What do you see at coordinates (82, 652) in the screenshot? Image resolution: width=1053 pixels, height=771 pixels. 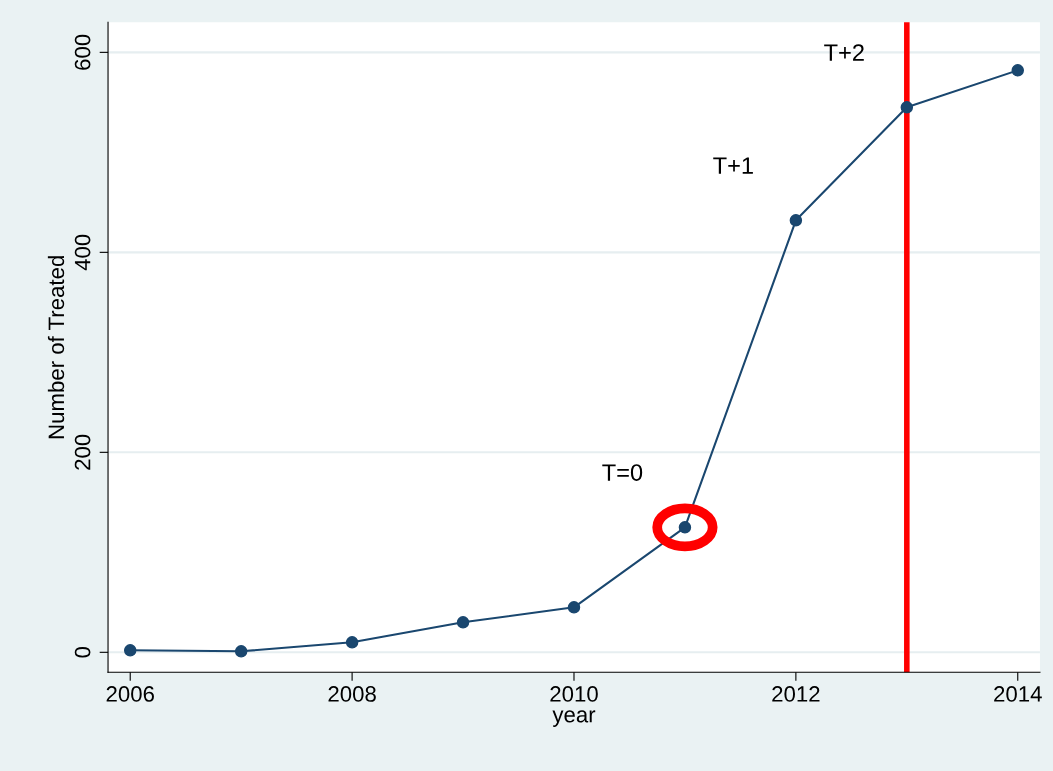 I see `y-tick-label: 0` at bounding box center [82, 652].